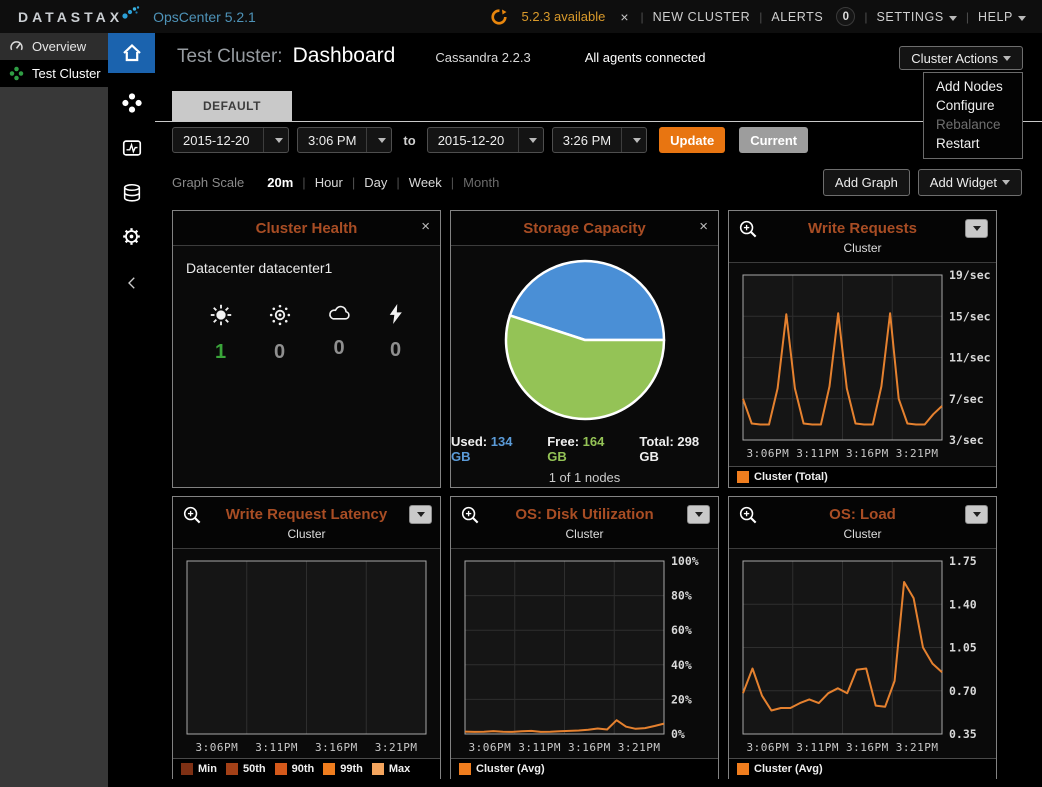  Describe the element at coordinates (345, 140) in the screenshot. I see `from-time-select: 3:06 PM` at that location.